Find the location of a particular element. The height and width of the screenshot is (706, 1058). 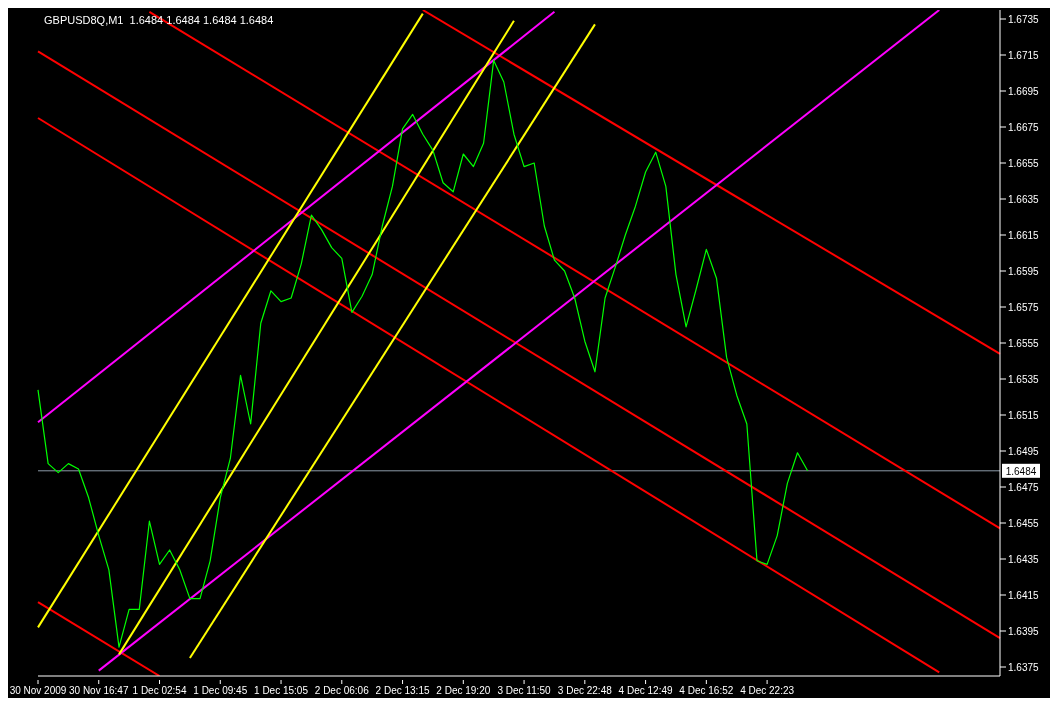

y-tick-label: 1.6715 is located at coordinates (1024, 55).